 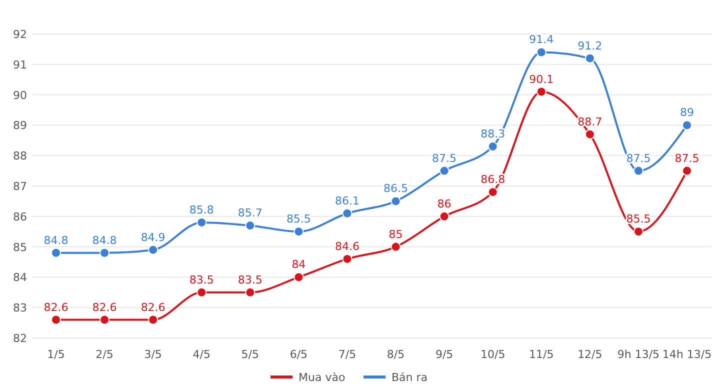 I want to click on y-tick-label: 91, so click(x=20, y=65).